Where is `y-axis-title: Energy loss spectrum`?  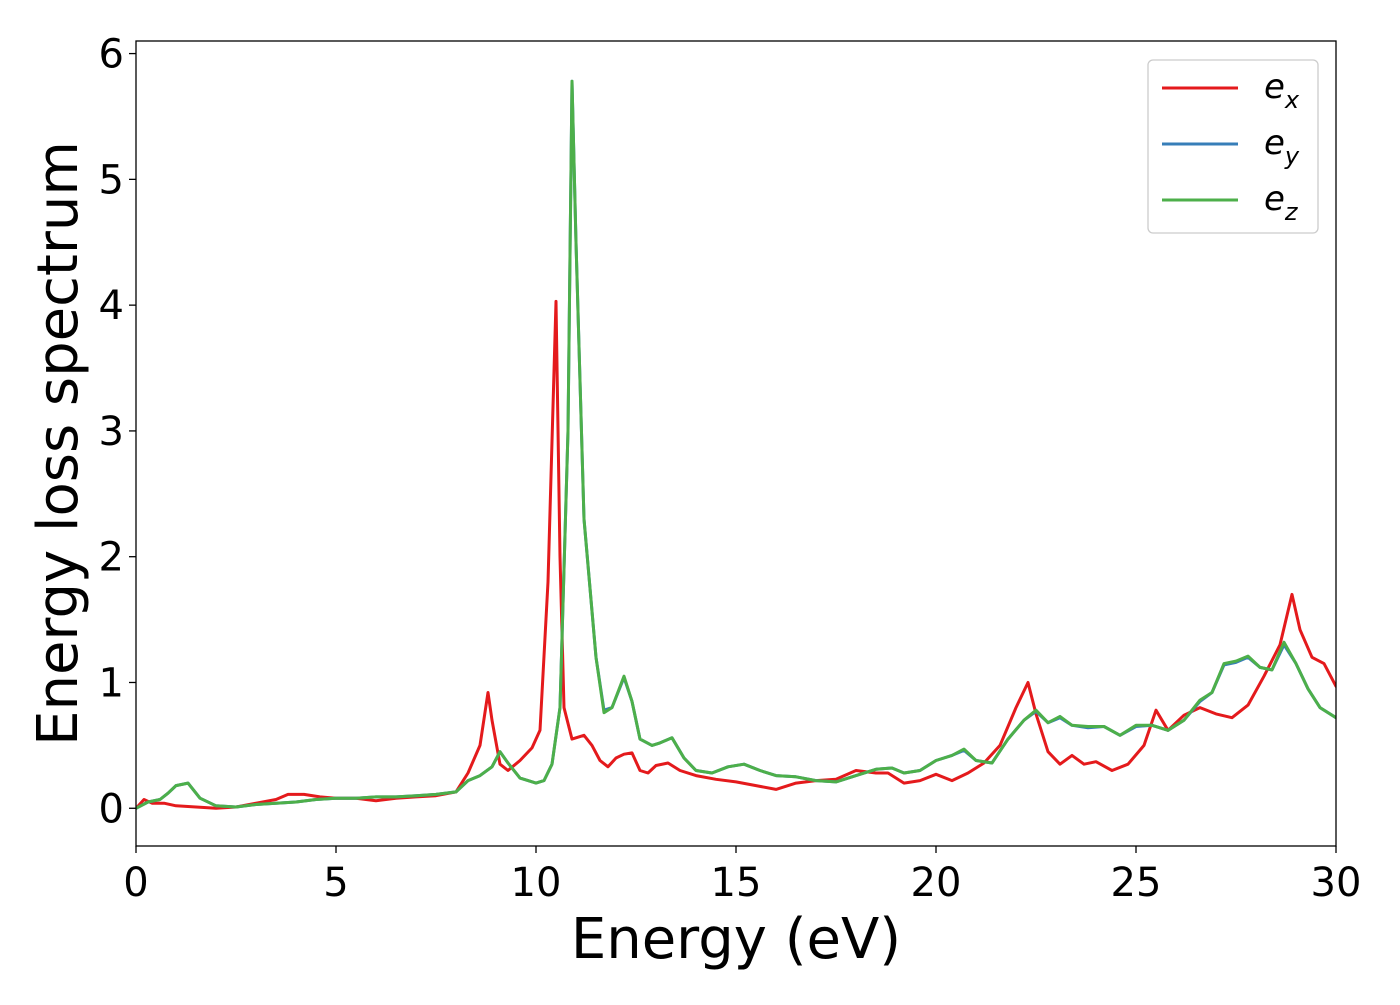 y-axis-title: Energy loss spectrum is located at coordinates (58, 443).